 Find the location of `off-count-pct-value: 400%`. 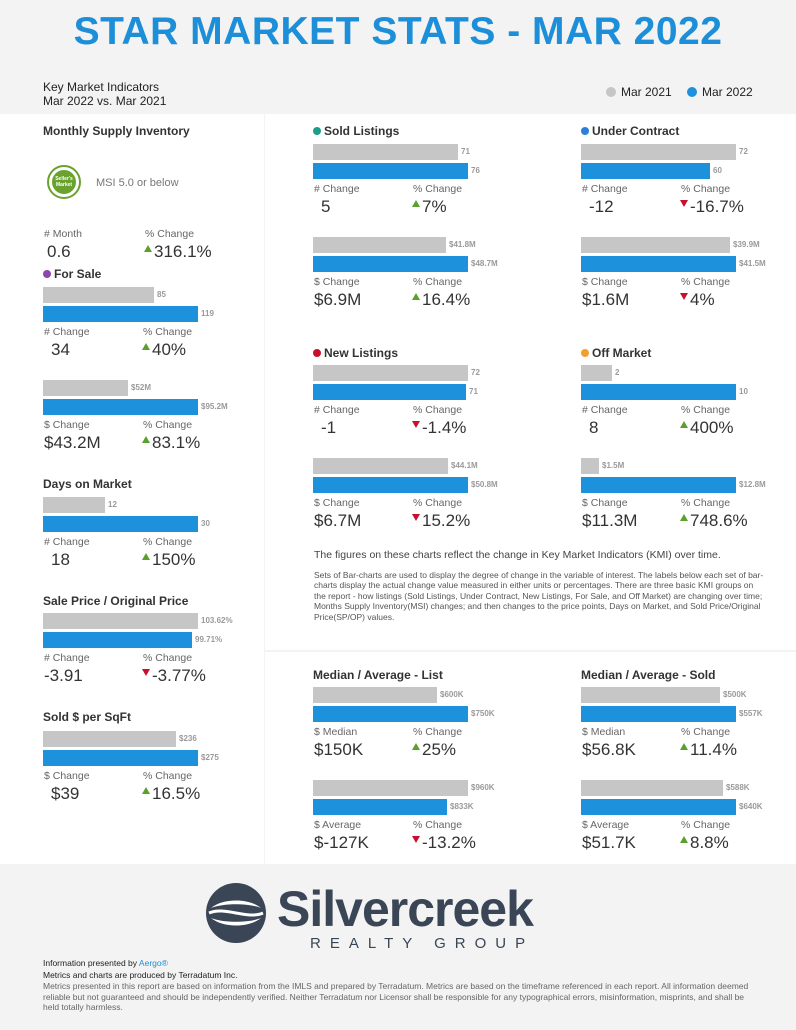

off-count-pct-value: 400% is located at coordinates (706, 428).